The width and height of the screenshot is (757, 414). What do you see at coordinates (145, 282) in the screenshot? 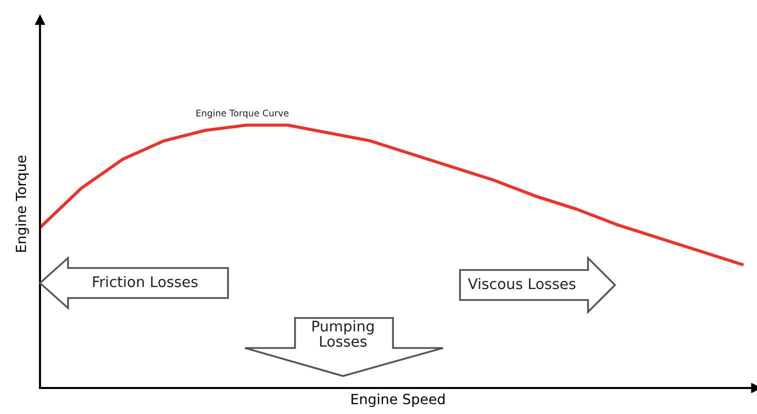
I see `annotation: Friction Losses` at bounding box center [145, 282].